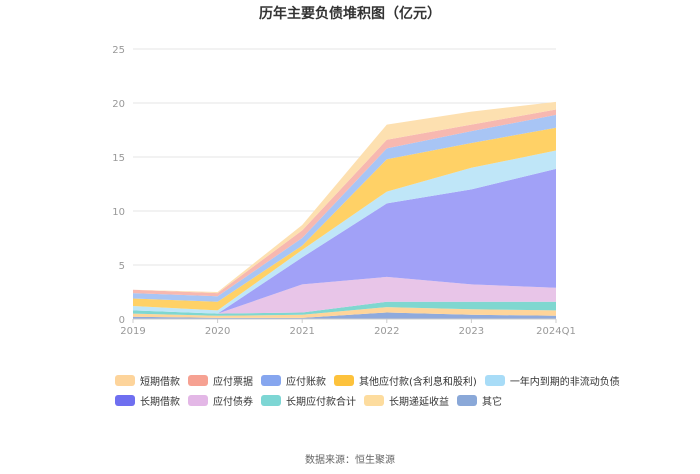  I want to click on data-source: 数据来源：恒生聚源, so click(350, 460).